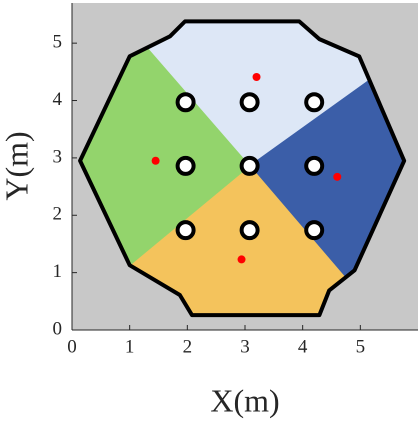  Describe the element at coordinates (58, 156) in the screenshot. I see `y-tick-label: 3` at that location.